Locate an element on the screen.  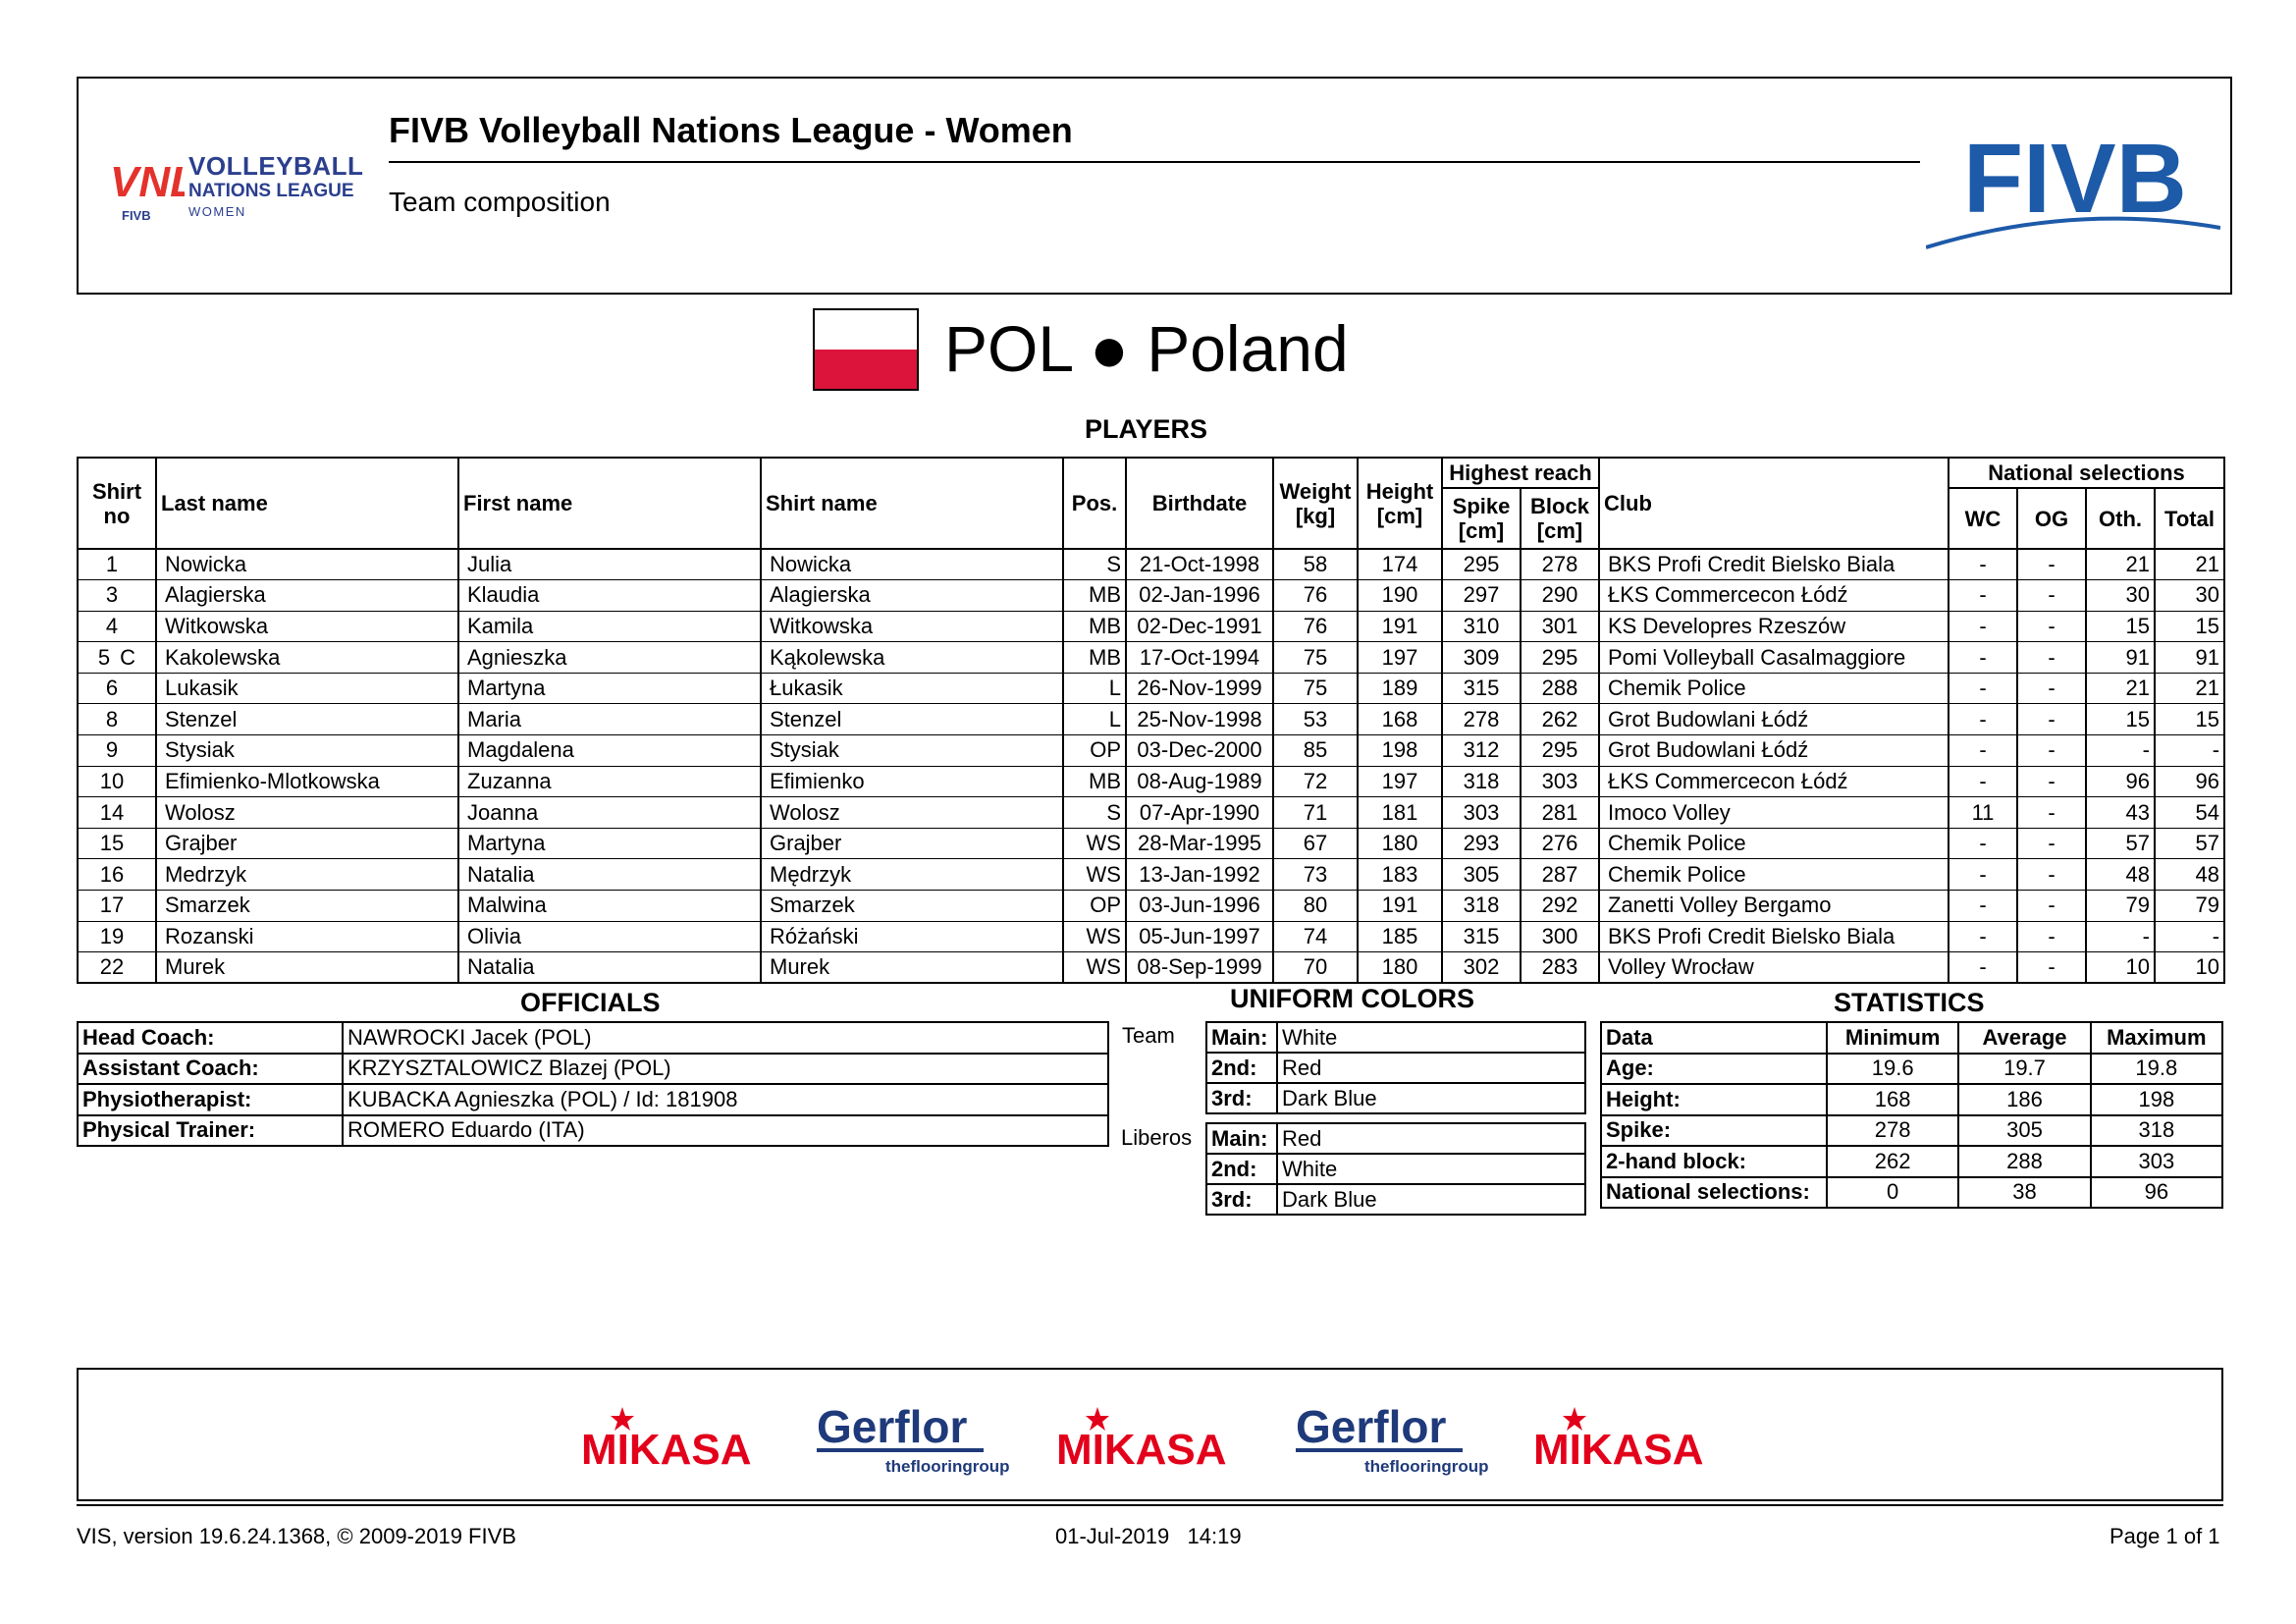
height-cell: 180 is located at coordinates (1400, 843).